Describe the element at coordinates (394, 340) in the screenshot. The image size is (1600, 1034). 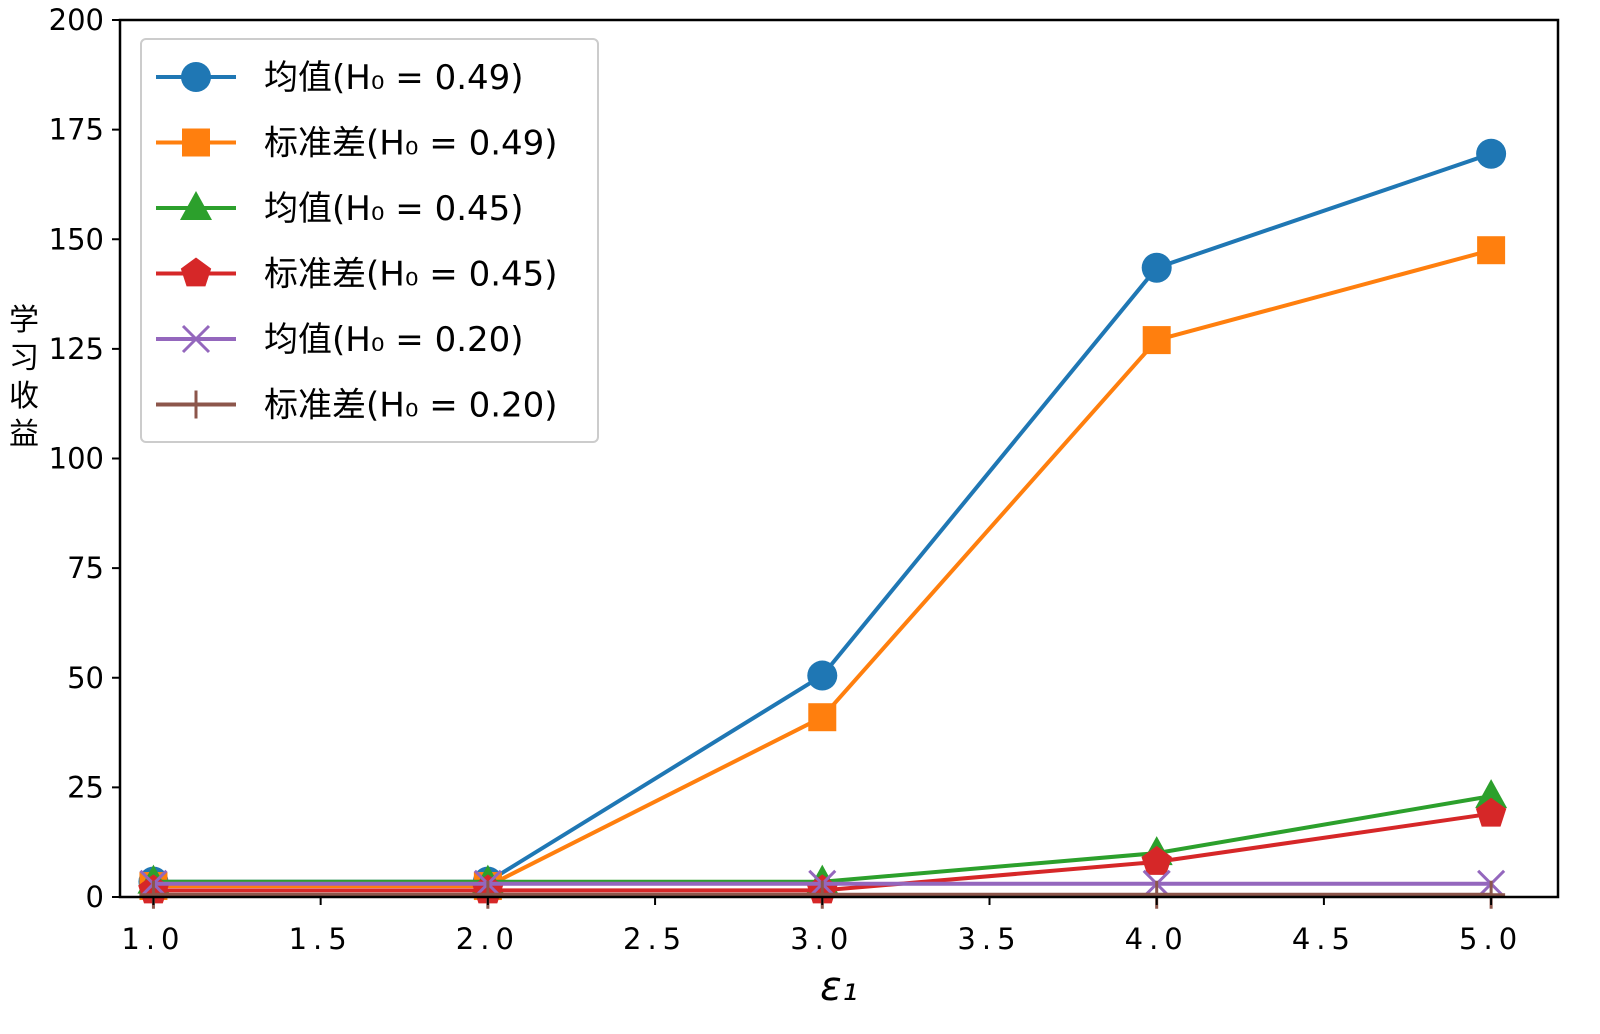
I see `legend-label: 均值(H₀ = 0.20)` at that location.